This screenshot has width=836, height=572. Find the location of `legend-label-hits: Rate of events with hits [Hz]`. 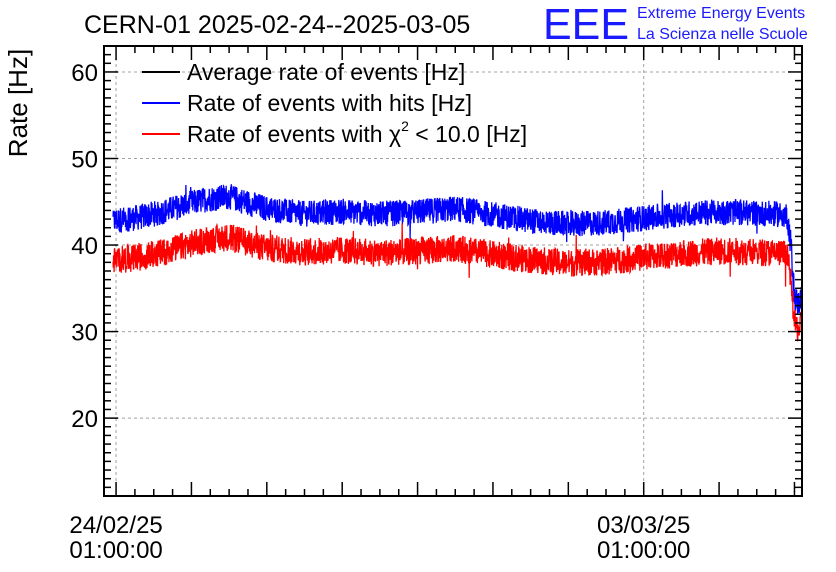

legend-label-hits: Rate of events with hits [Hz] is located at coordinates (329, 103).